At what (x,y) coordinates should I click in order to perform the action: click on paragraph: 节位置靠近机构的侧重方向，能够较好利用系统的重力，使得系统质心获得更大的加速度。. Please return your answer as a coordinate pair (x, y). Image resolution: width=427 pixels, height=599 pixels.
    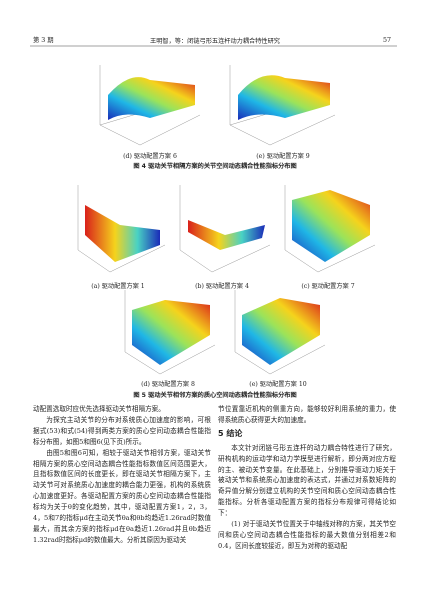
    Looking at the image, I should click on (307, 414).